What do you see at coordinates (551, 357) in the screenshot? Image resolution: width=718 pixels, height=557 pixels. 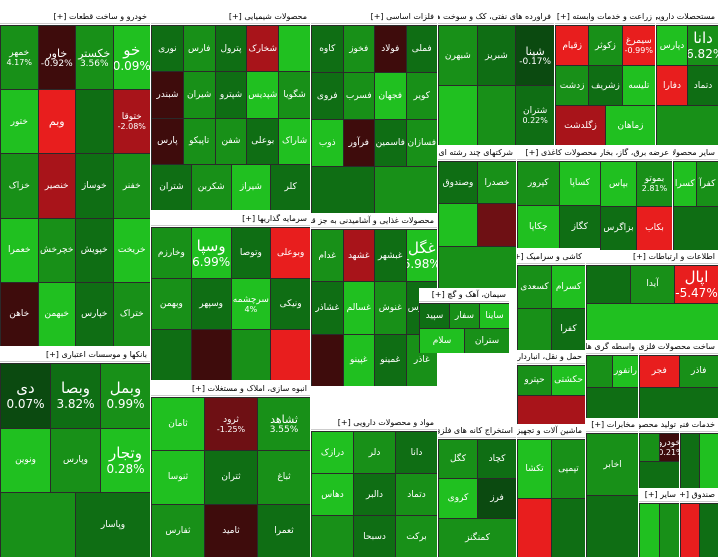 I see `sector-title: حمل و نقل، انبارداری [+]` at bounding box center [551, 357].